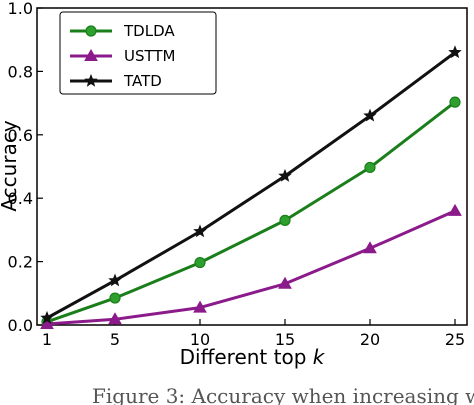 The width and height of the screenshot is (474, 405). I want to click on legend-label: TATD, so click(142, 81).